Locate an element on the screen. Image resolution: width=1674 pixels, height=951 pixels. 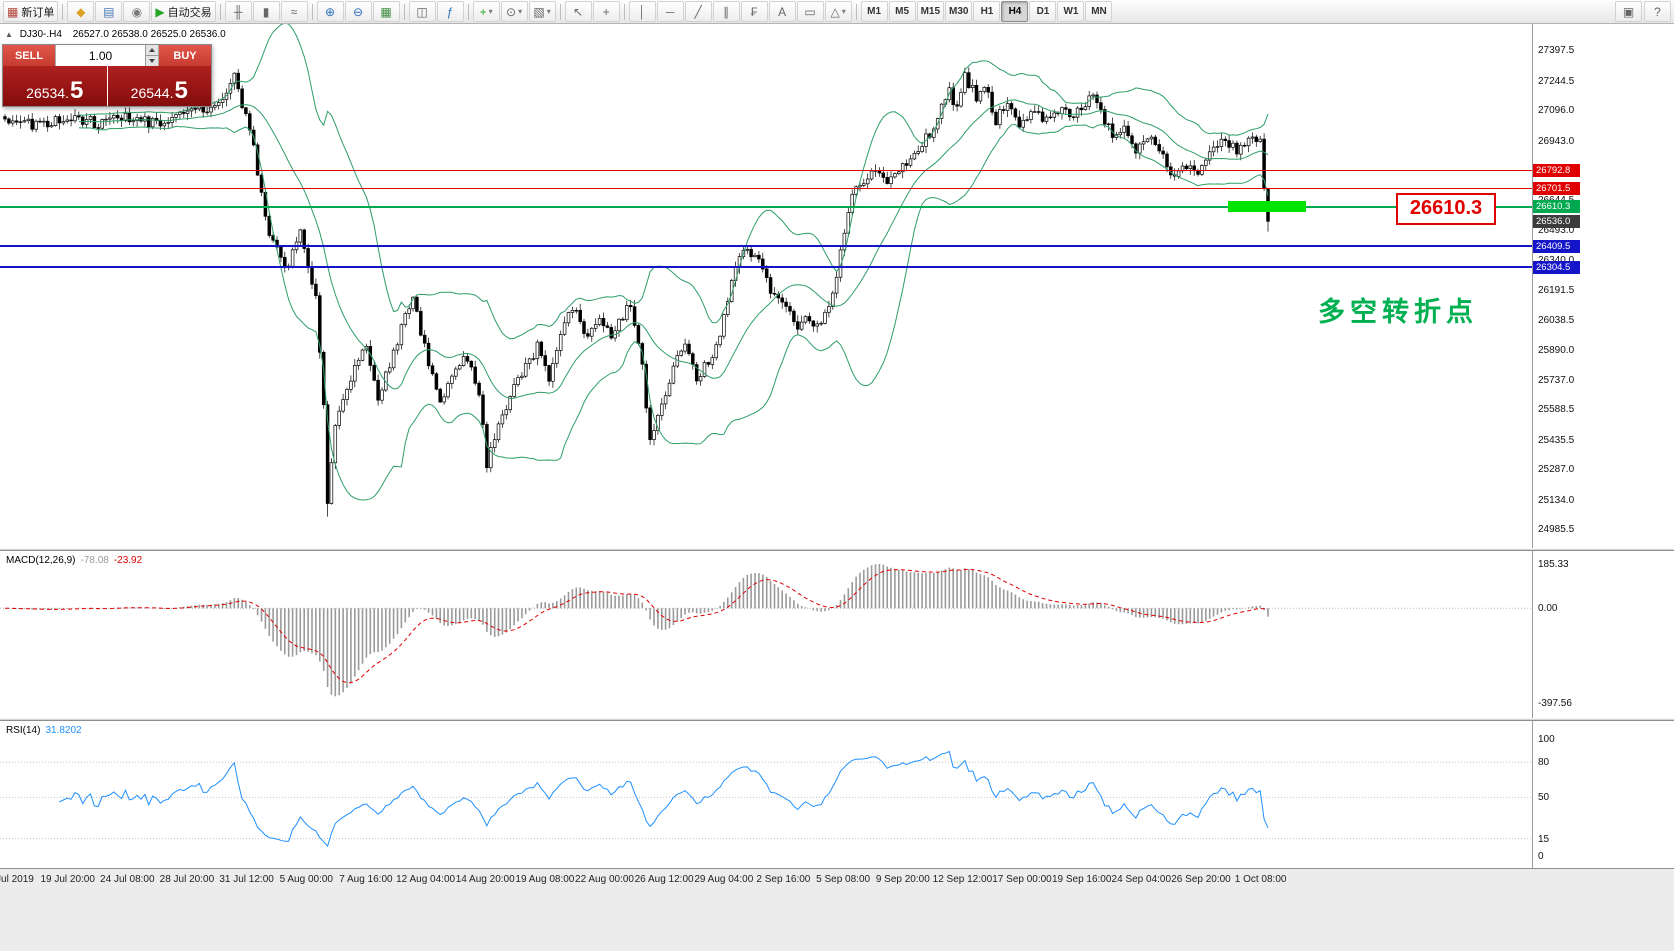
time-axis-label: 17 Jul 2019 is located at coordinates (17, 879).